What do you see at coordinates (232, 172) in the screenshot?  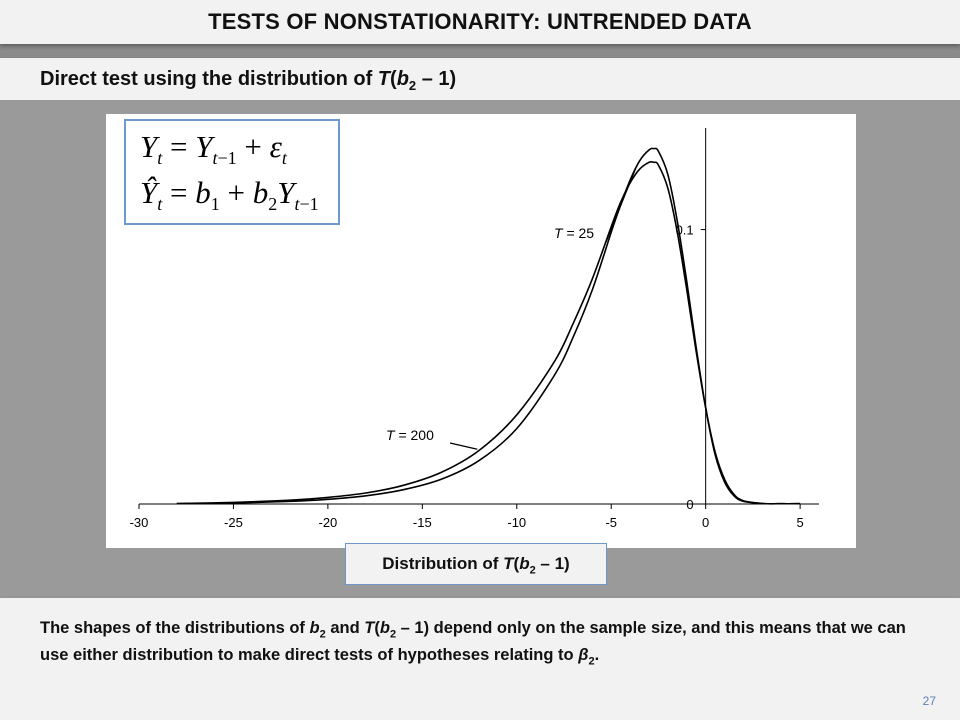 I see `equation-box: Yt = Yt−1 + εt Ŷt = b1 + b2Yt−1` at bounding box center [232, 172].